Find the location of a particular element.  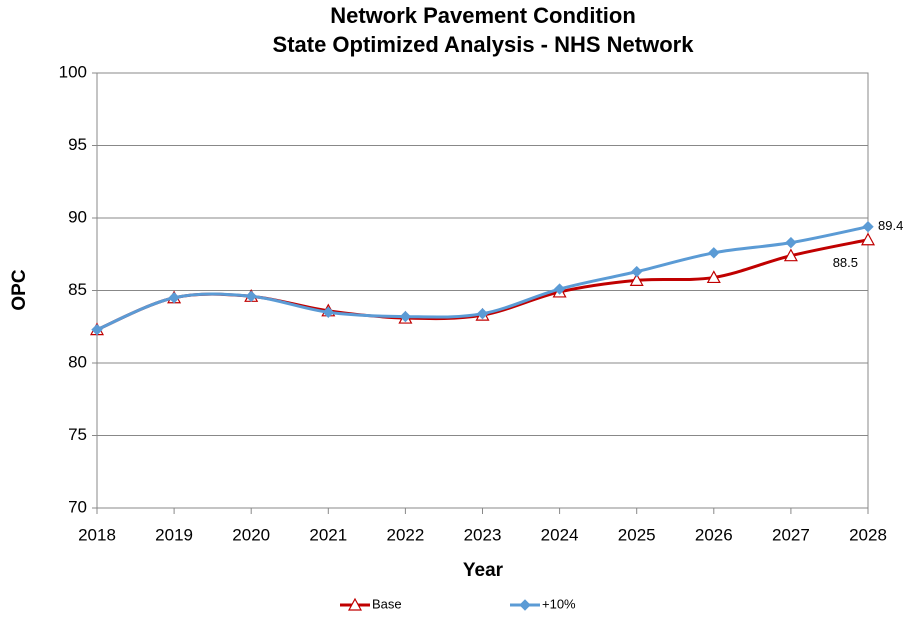

x-tick-label: 2023 is located at coordinates (483, 534).